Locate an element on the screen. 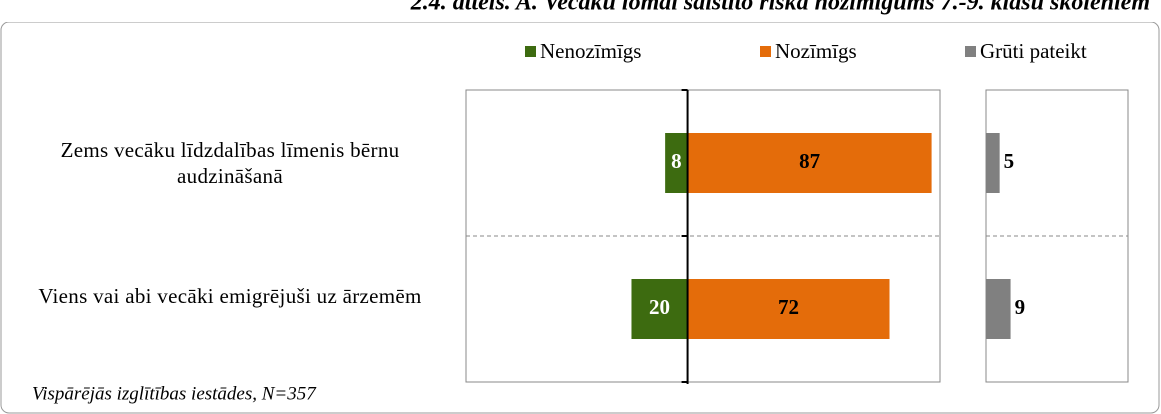 This screenshot has width=1161, height=414. value-label: 87 is located at coordinates (809, 161).